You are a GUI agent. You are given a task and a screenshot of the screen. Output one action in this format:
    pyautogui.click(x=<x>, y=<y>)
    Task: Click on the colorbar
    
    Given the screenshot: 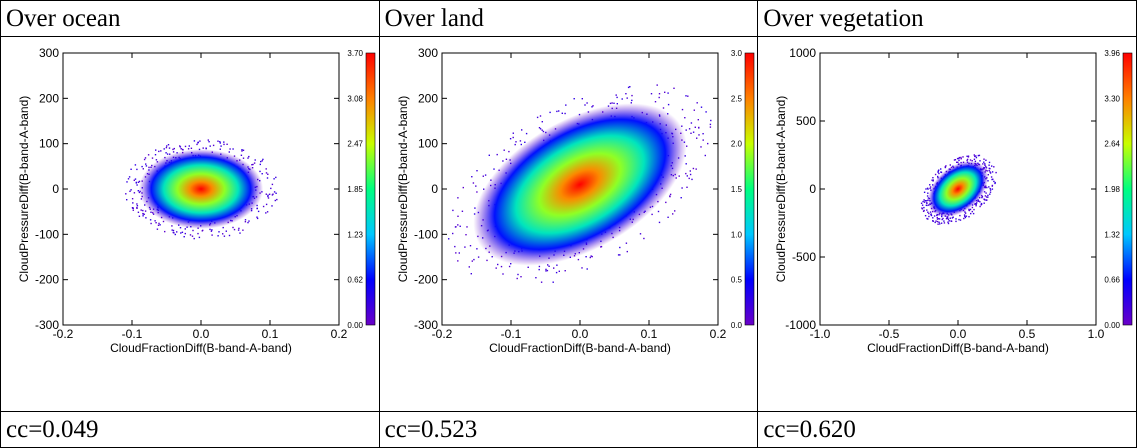 What is the action you would take?
    pyautogui.click(x=370, y=189)
    